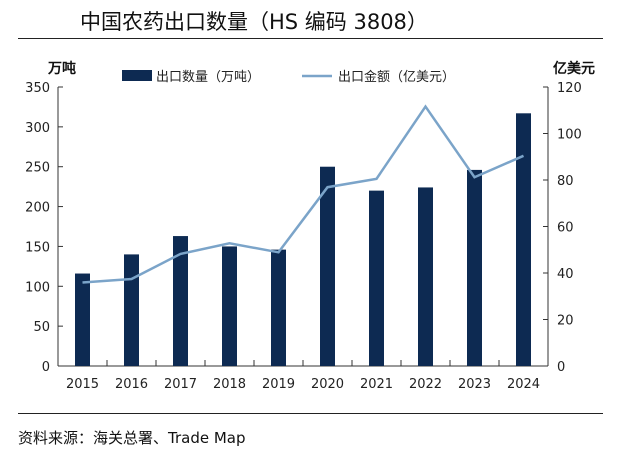 The image size is (632, 465). I want to click on left-tick-label: 200, so click(37, 208).